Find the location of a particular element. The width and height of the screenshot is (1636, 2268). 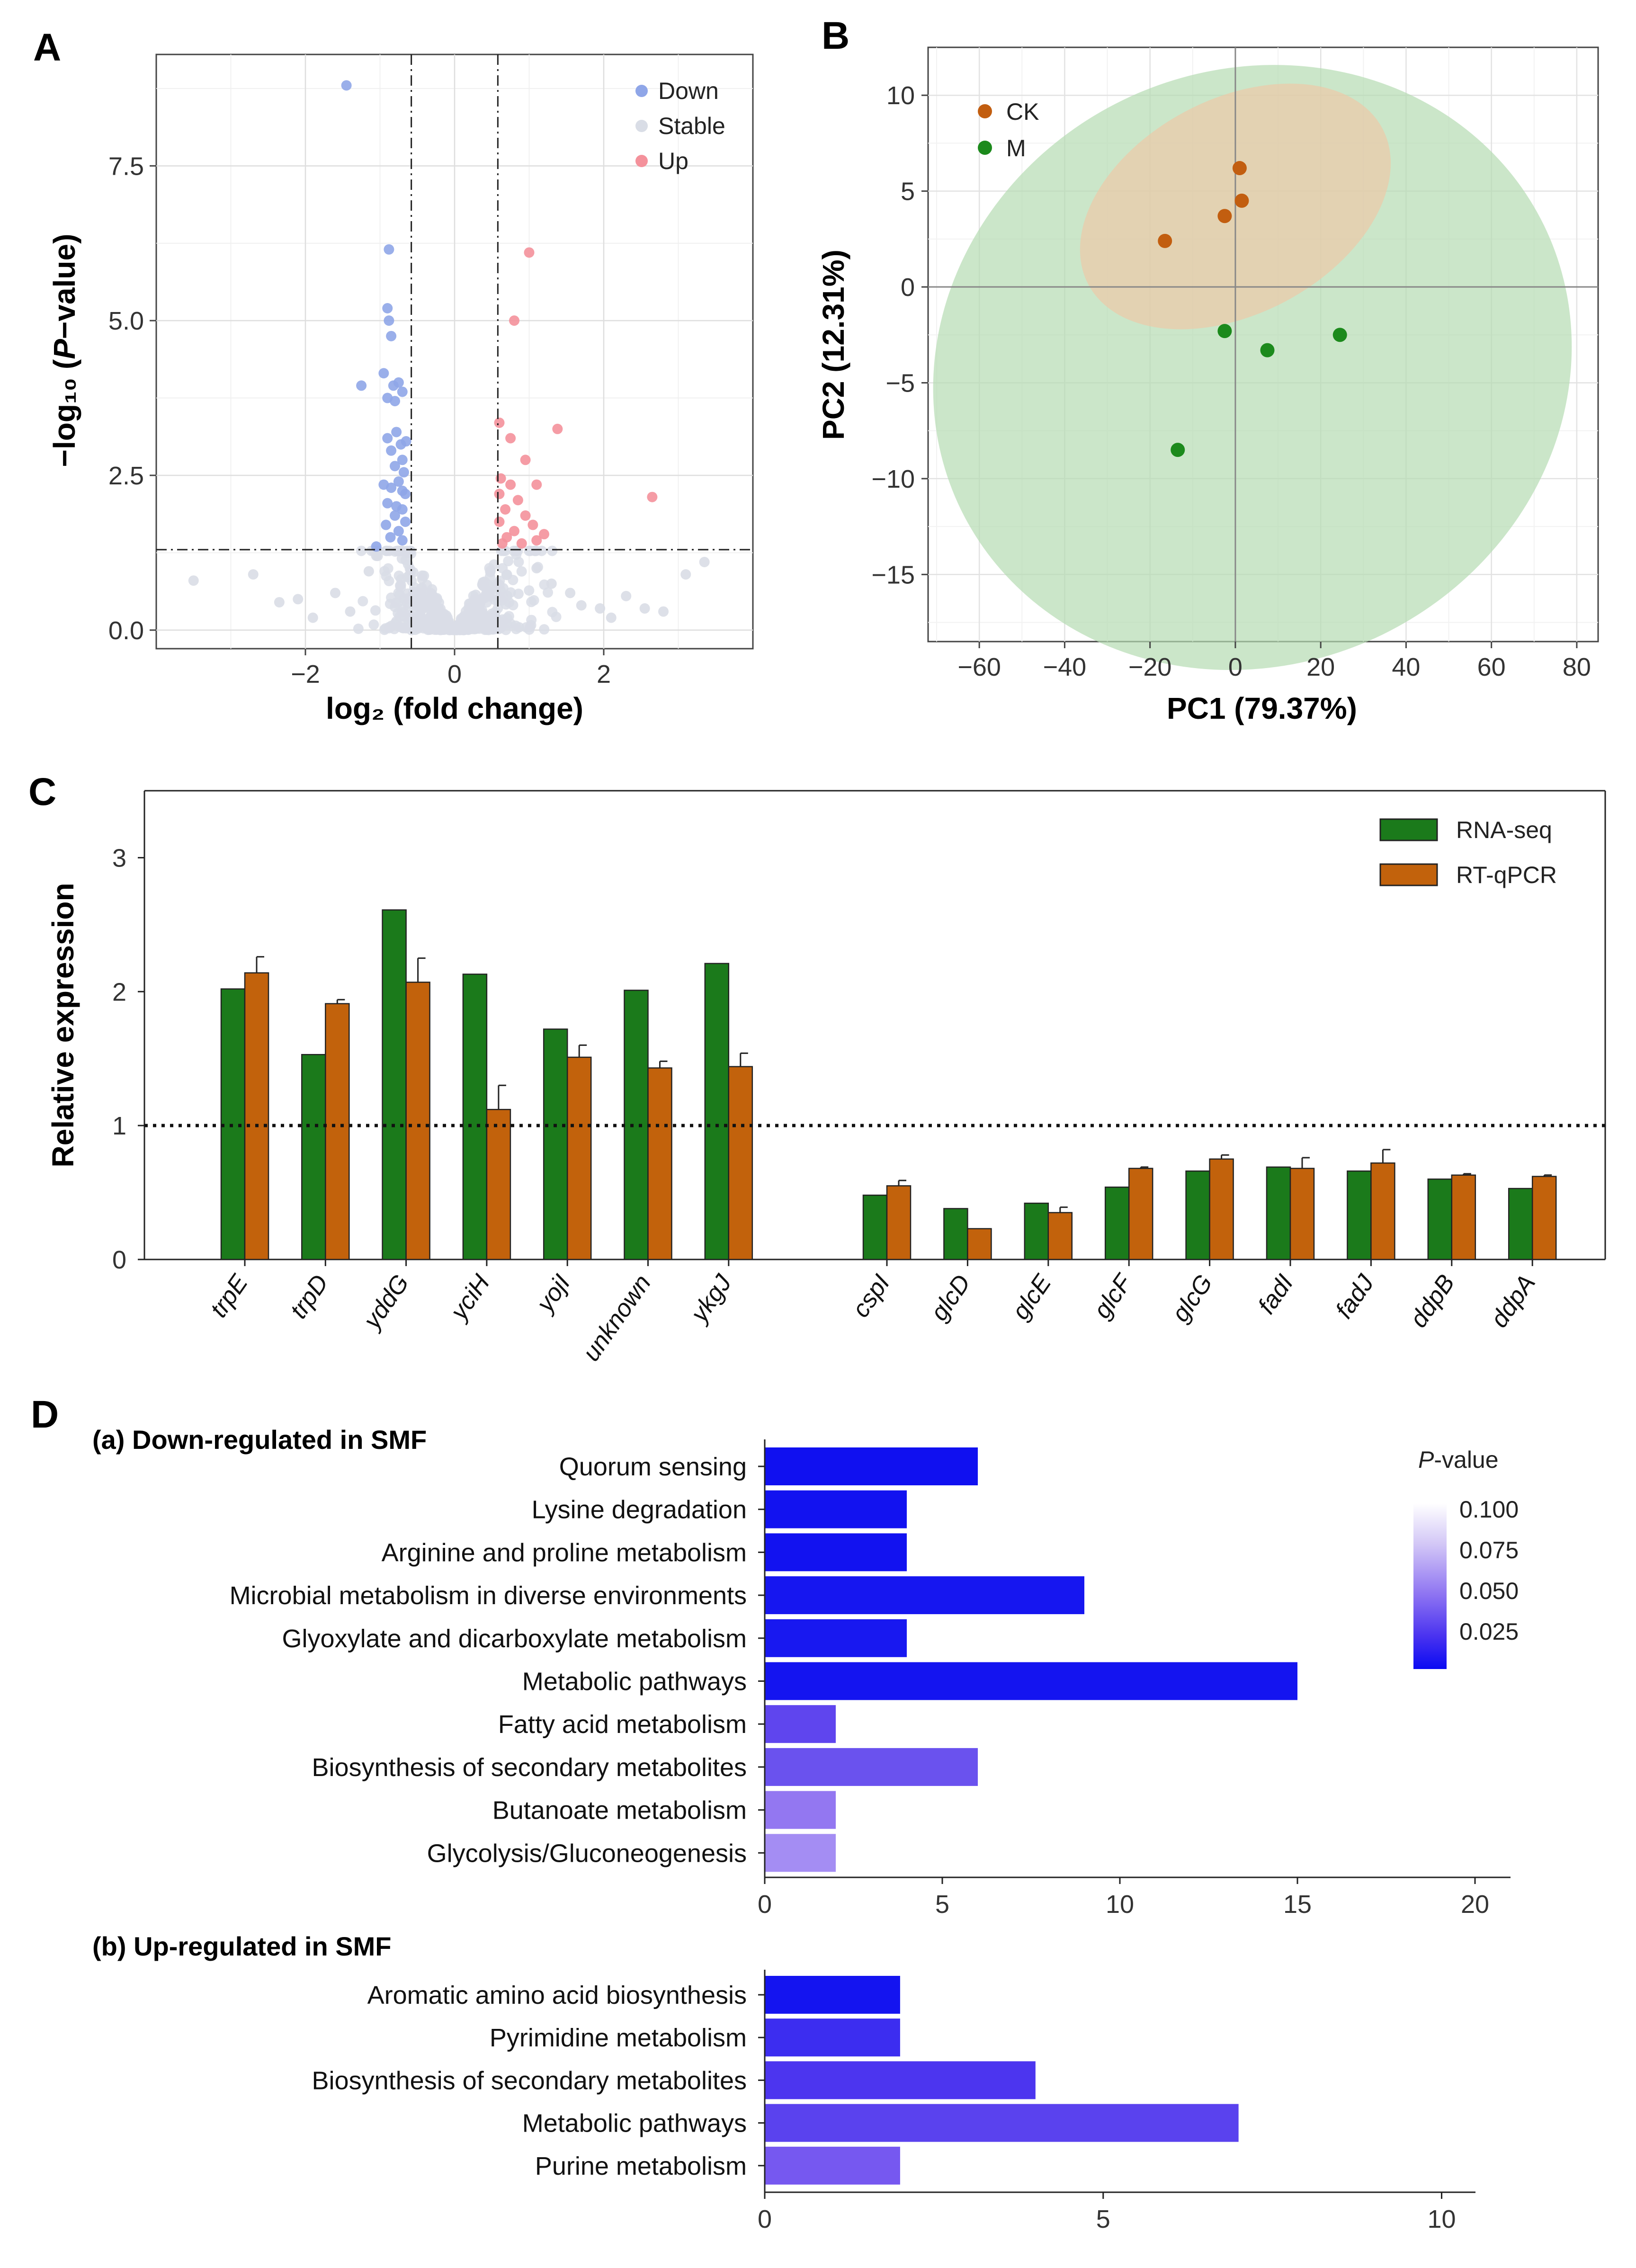

pca-xtick-label-4: 20 is located at coordinates (1320, 667).